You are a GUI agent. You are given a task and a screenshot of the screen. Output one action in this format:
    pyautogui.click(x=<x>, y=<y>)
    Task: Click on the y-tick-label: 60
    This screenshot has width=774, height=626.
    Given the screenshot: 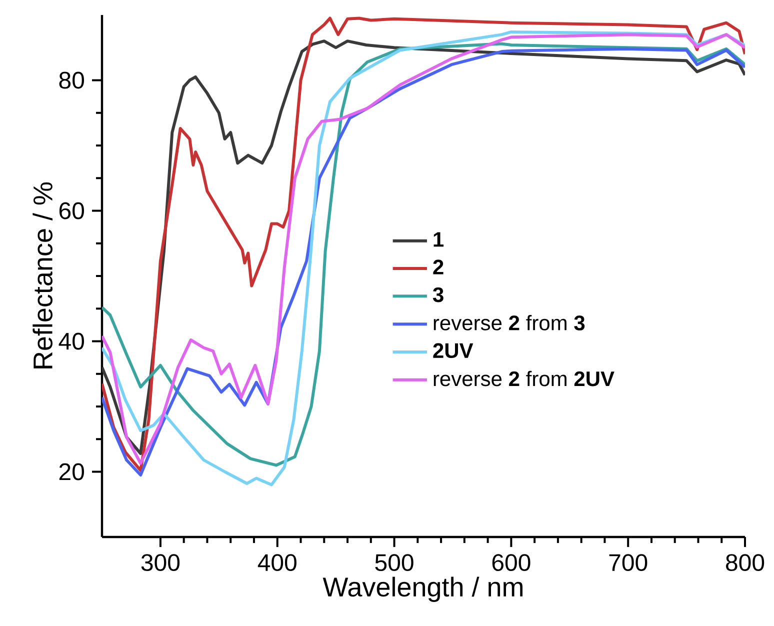 What is the action you would take?
    pyautogui.click(x=71, y=211)
    